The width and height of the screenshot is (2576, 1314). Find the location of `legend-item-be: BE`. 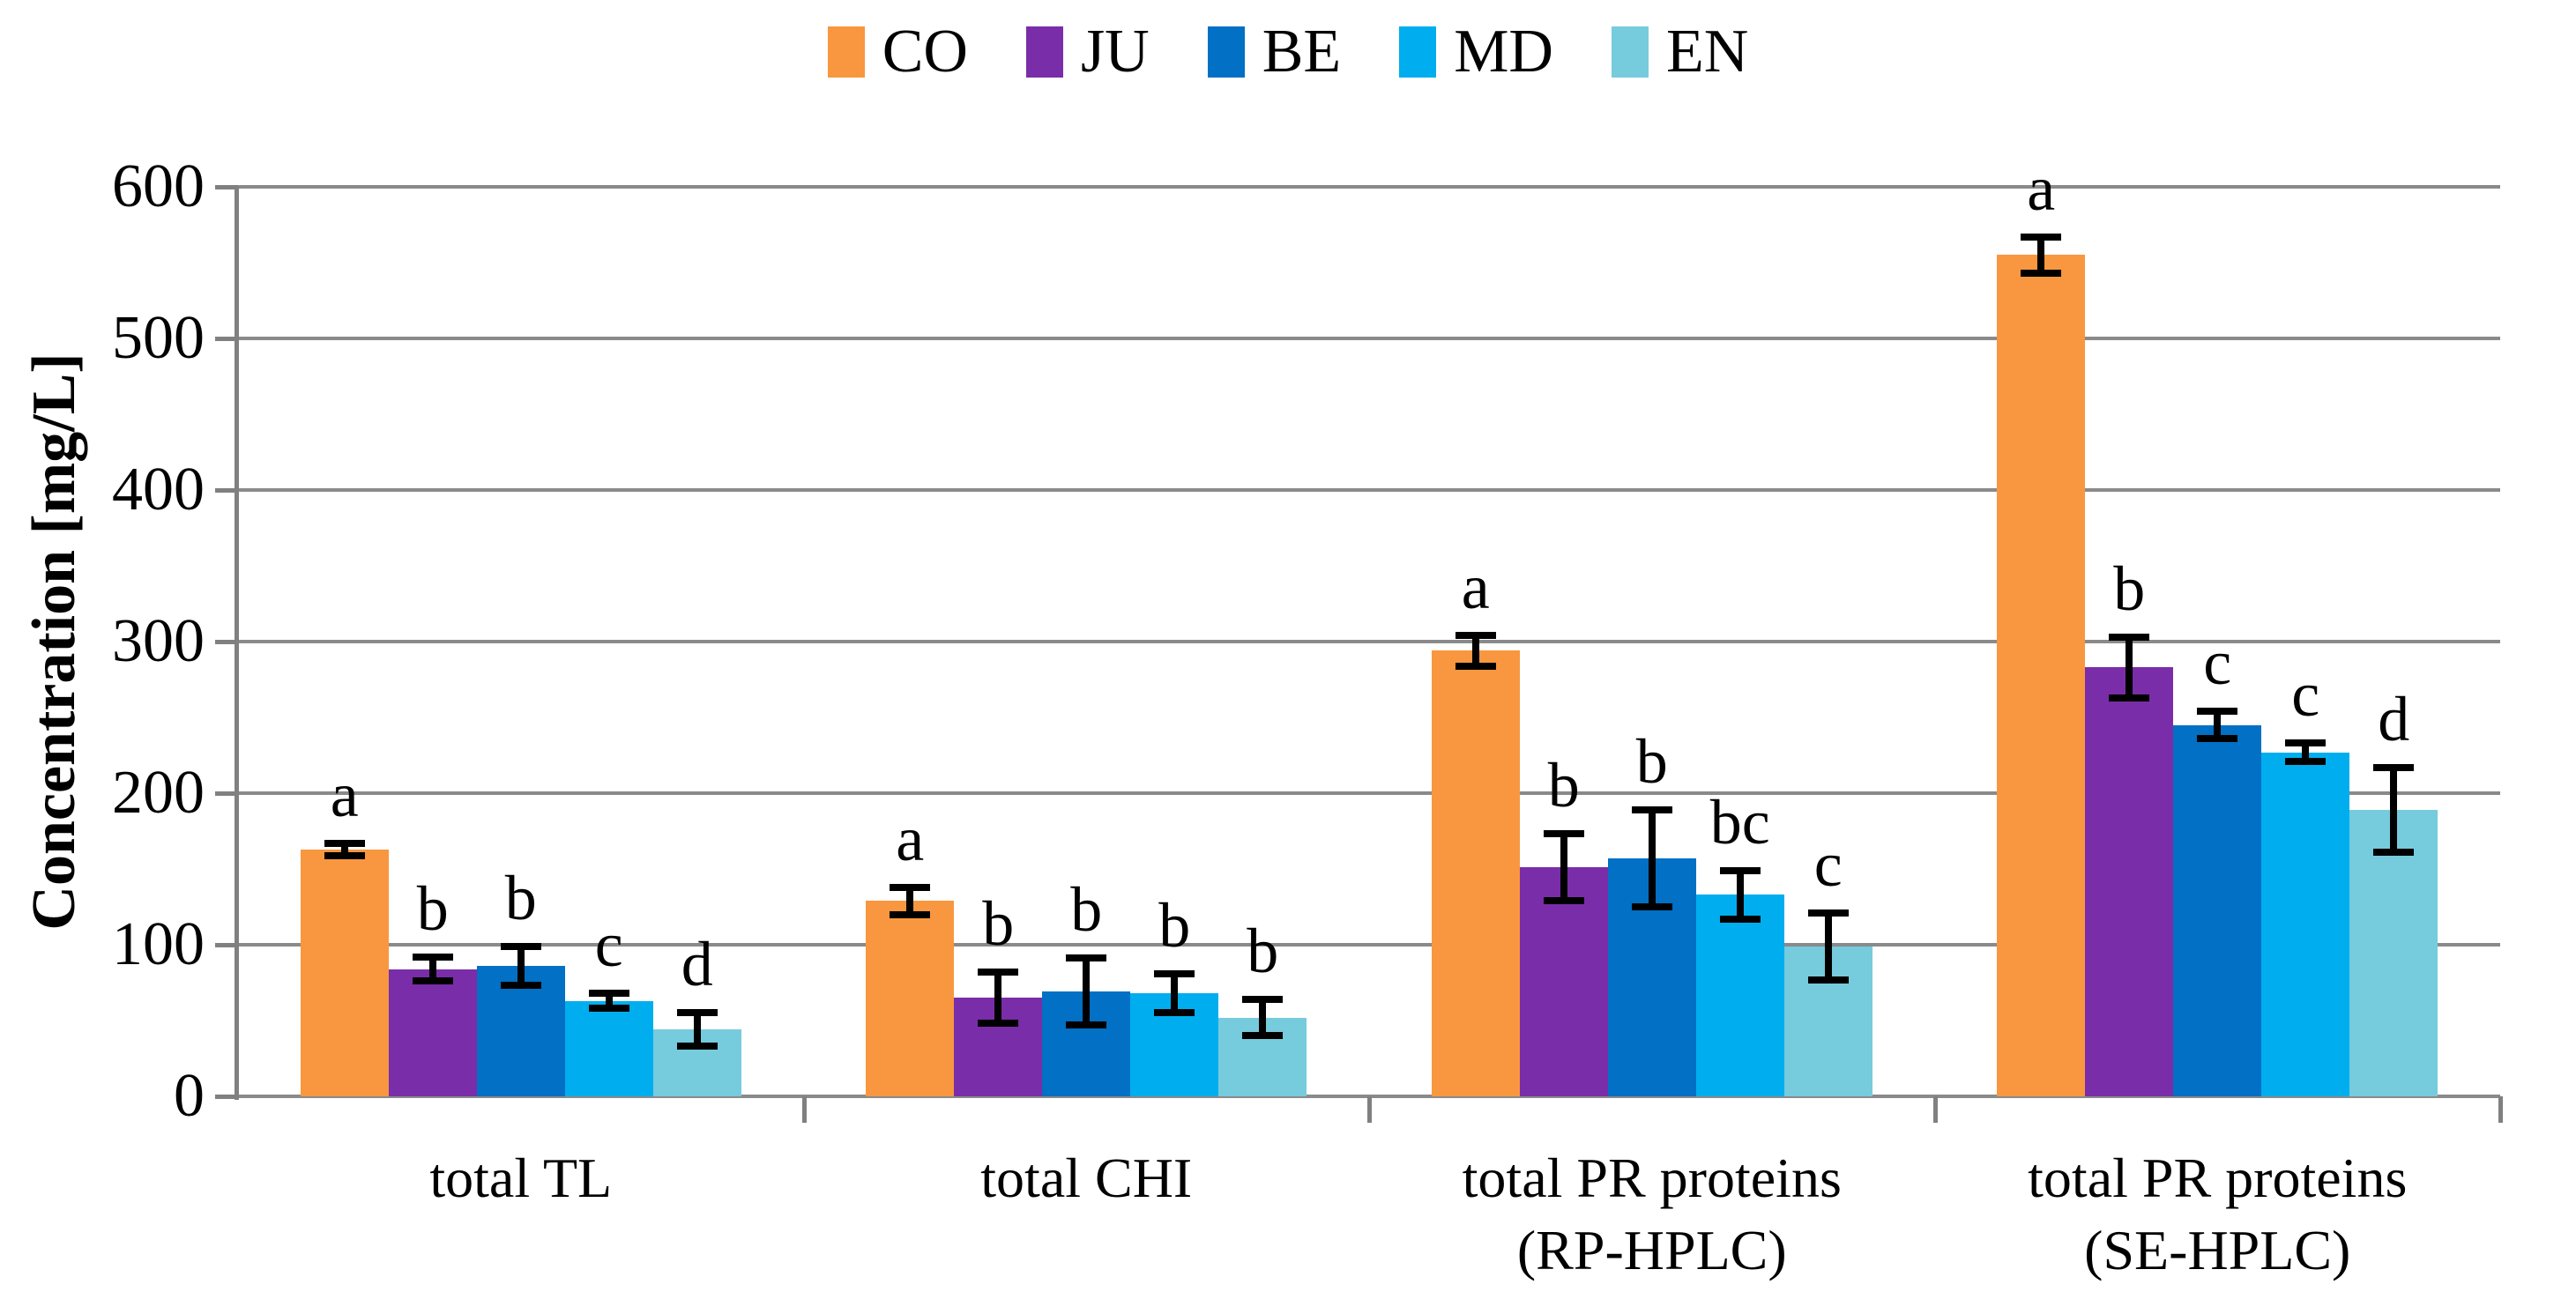

legend-item-be: BE is located at coordinates (1274, 52).